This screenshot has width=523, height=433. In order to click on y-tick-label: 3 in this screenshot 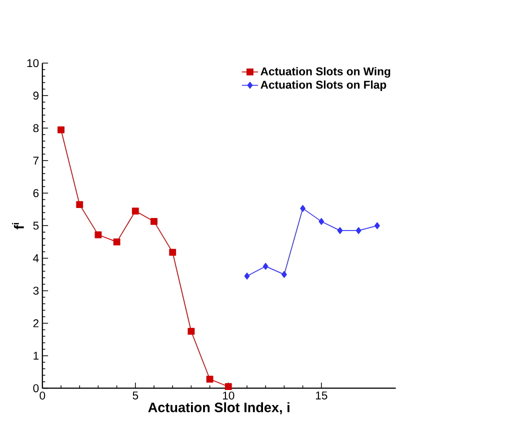, I will do `click(36, 290)`.